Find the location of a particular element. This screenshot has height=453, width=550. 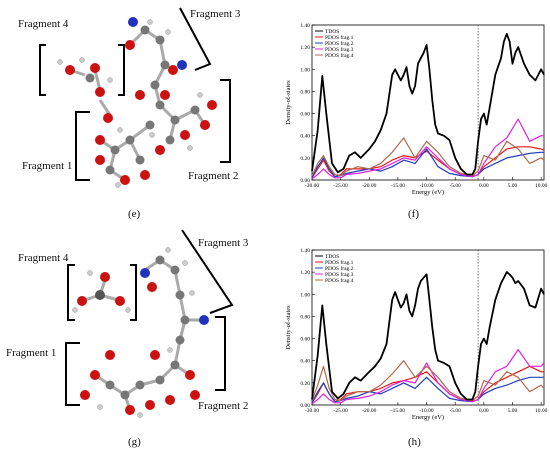

panel-label-h: (h) is located at coordinates (414, 442).